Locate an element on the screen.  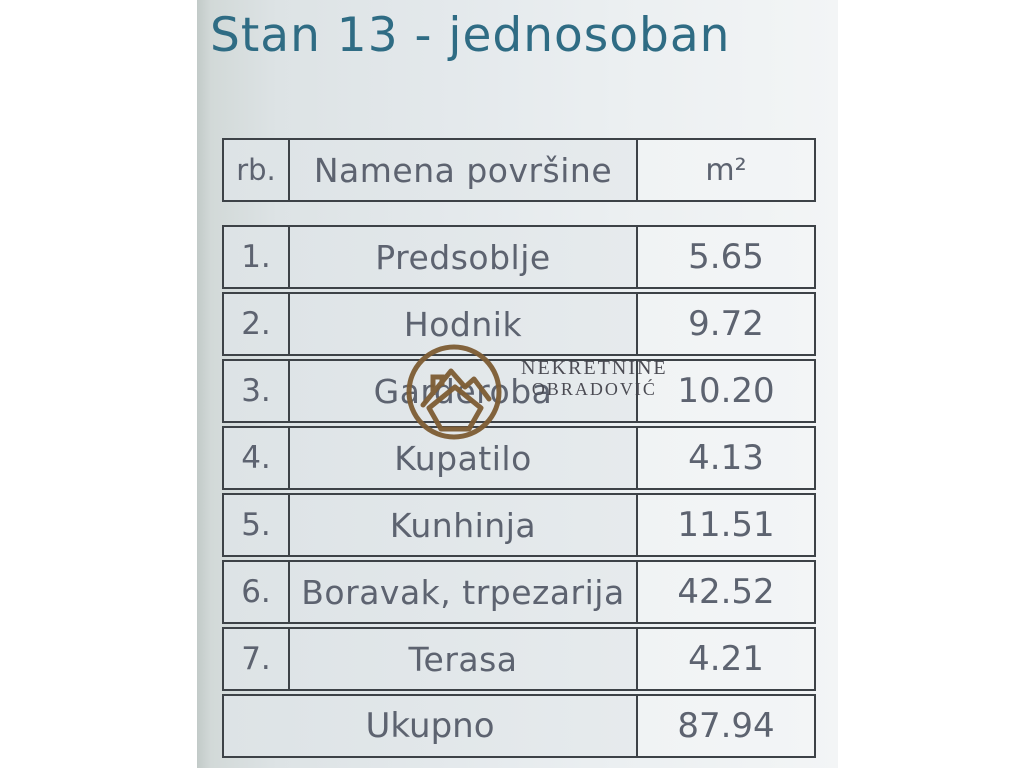
table-row: 5. Kunhinja 11.51 is located at coordinates (519, 525).